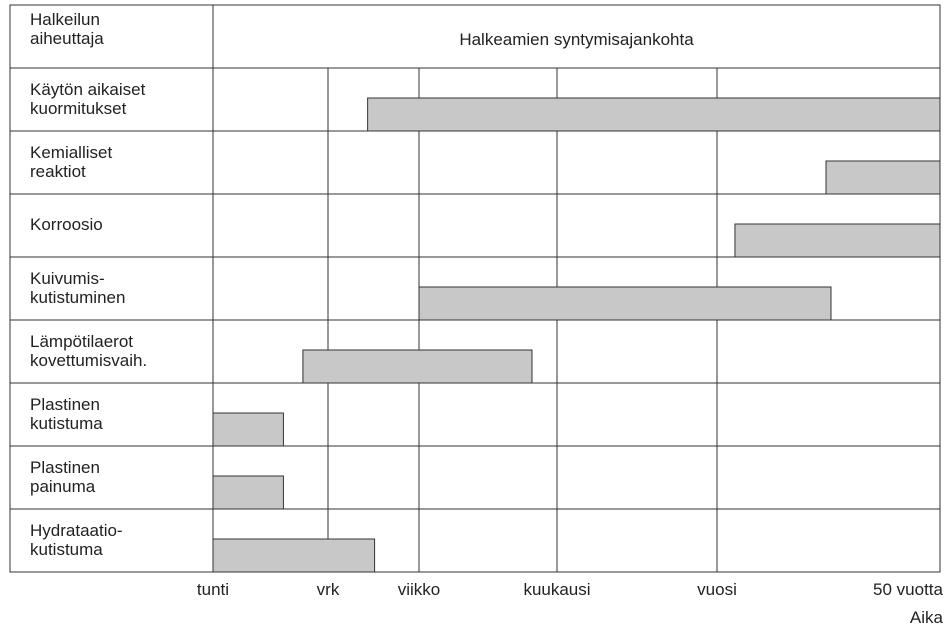  Describe the element at coordinates (78, 287) in the screenshot. I see `row-label: Kuivumis- kutistuminen` at that location.